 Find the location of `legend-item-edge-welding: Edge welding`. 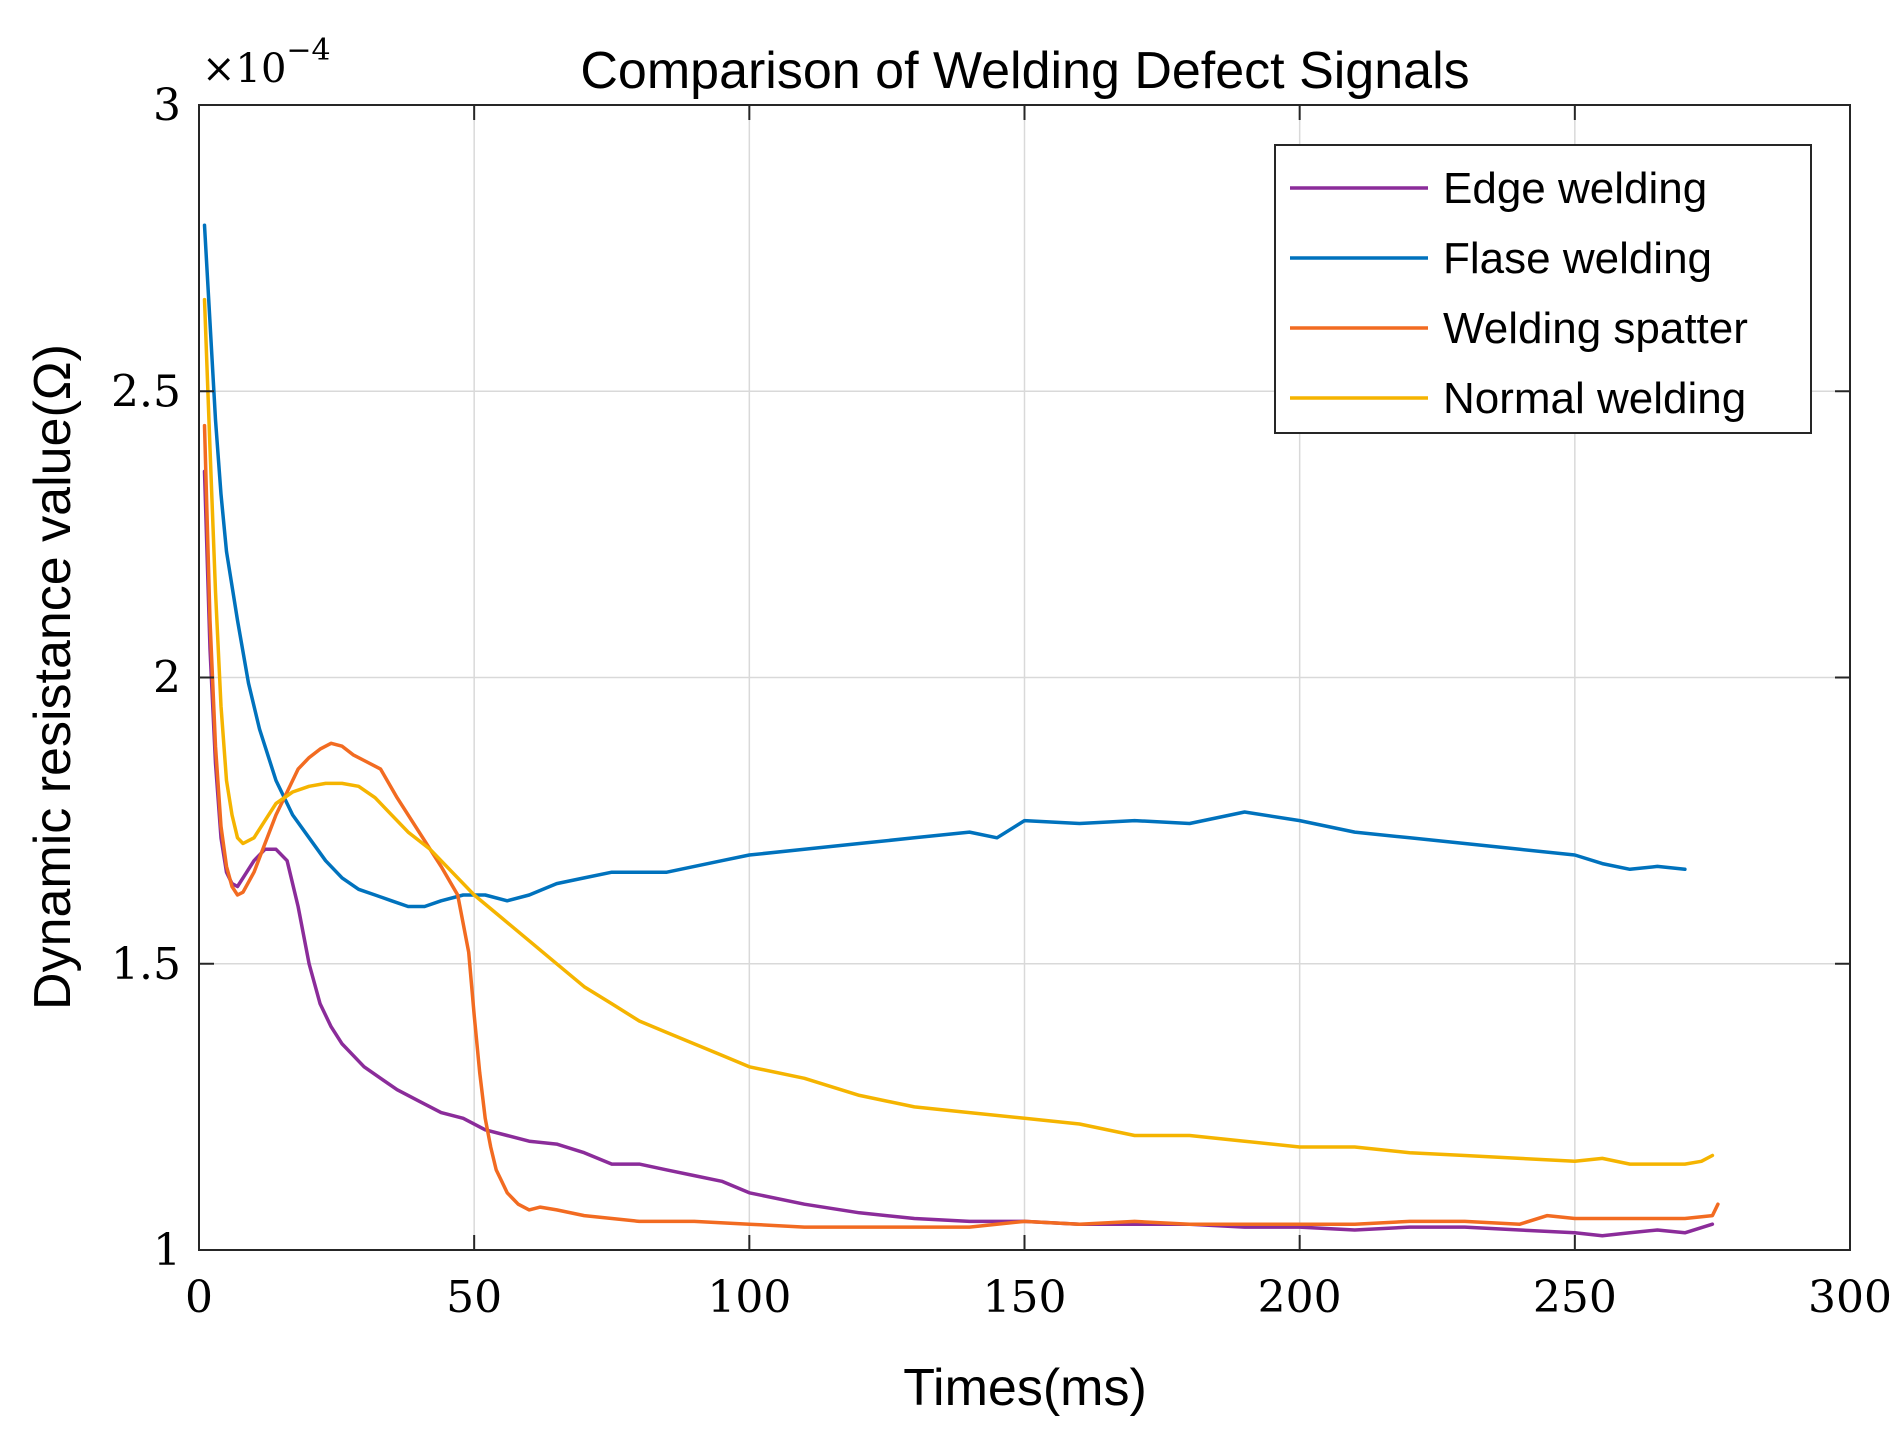

legend-item-edge-welding: Edge welding is located at coordinates (1498, 188).